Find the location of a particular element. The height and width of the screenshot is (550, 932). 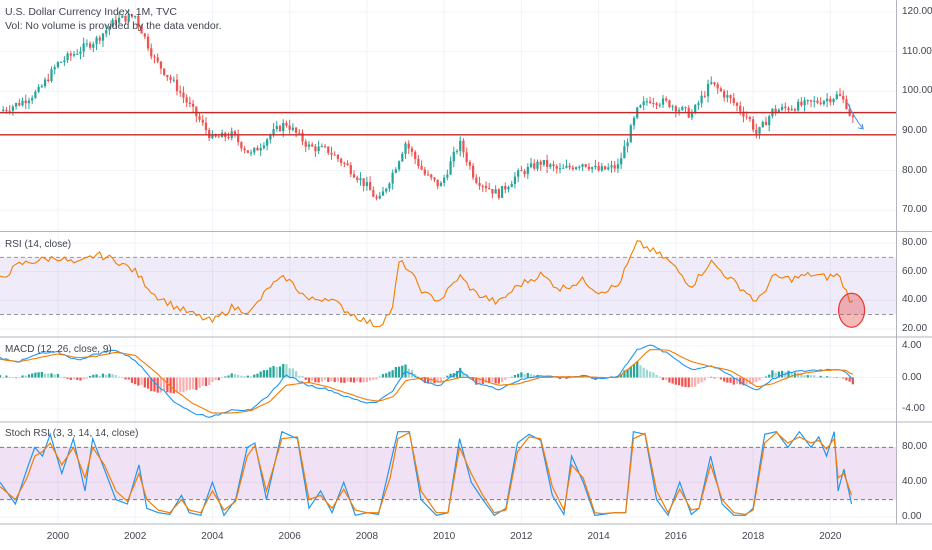

rsi-series is located at coordinates (427, 284).